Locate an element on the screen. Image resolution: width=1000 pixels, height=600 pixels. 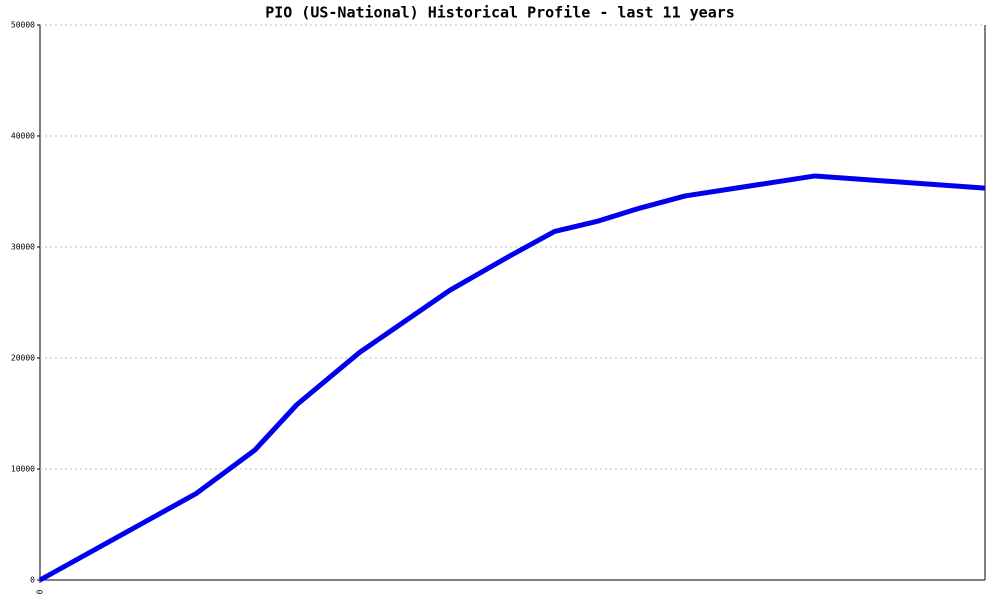
y-tick-label: 50000 is located at coordinates (23, 25).